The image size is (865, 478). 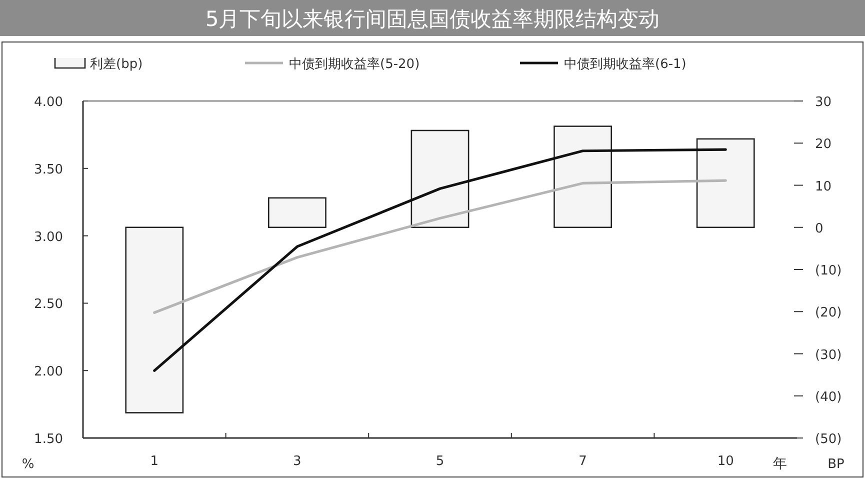 I want to click on y2-tick-label: 10, so click(x=823, y=186).